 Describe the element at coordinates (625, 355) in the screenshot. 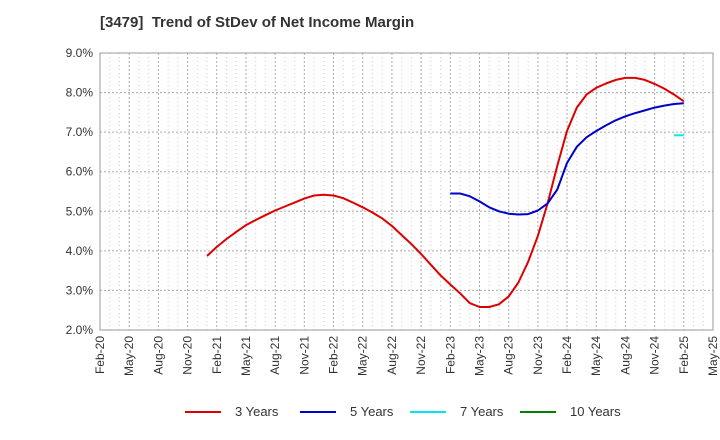

I see `x-tick-label: Aug-24` at that location.